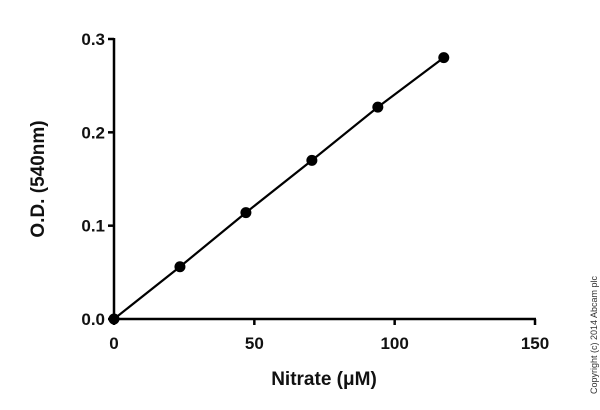 The height and width of the screenshot is (410, 600). I want to click on x-tick-label: 50, so click(254, 343).